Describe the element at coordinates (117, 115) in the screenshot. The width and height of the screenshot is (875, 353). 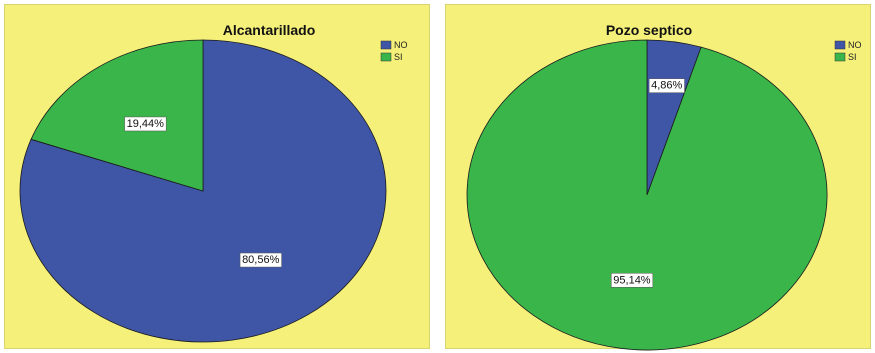
I see `pie-slice-si` at that location.